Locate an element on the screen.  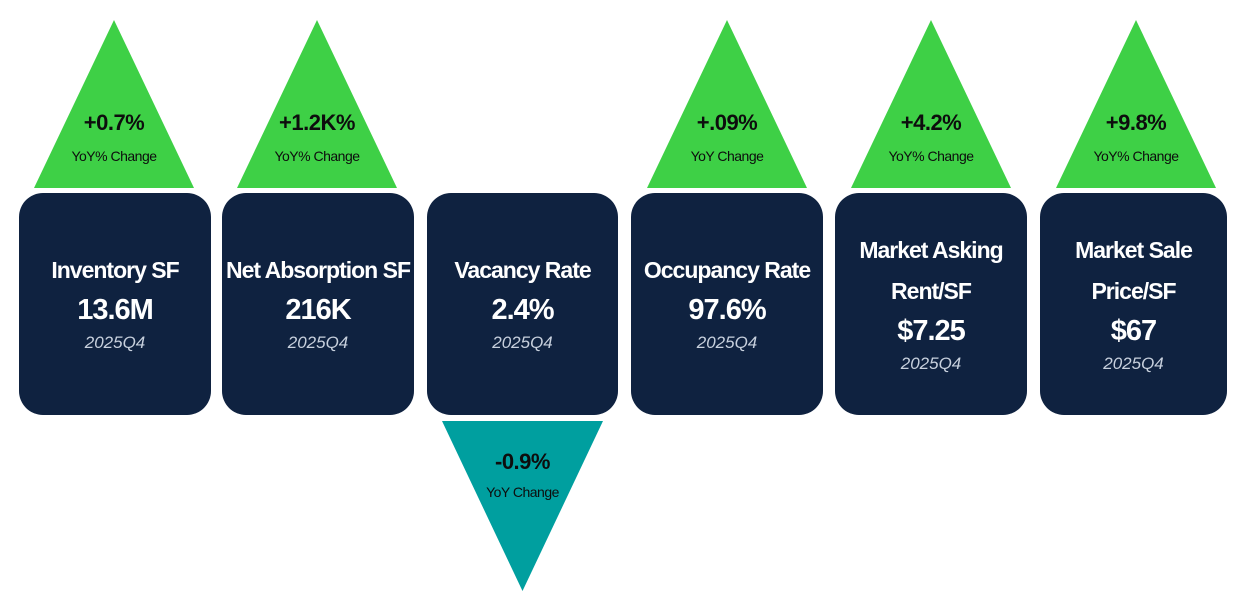
change-up-indicator: +9.8% YoY% Change is located at coordinates (1136, 104).